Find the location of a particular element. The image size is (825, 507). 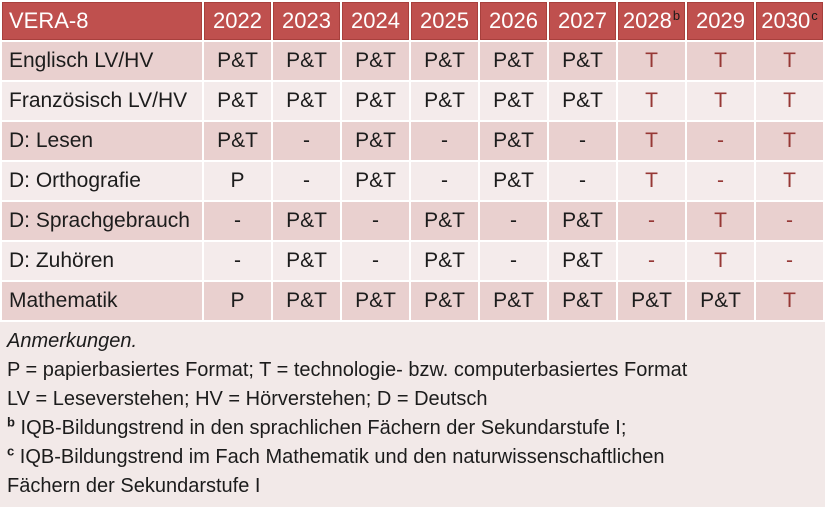

footnote-marker-c: c is located at coordinates (11, 451).